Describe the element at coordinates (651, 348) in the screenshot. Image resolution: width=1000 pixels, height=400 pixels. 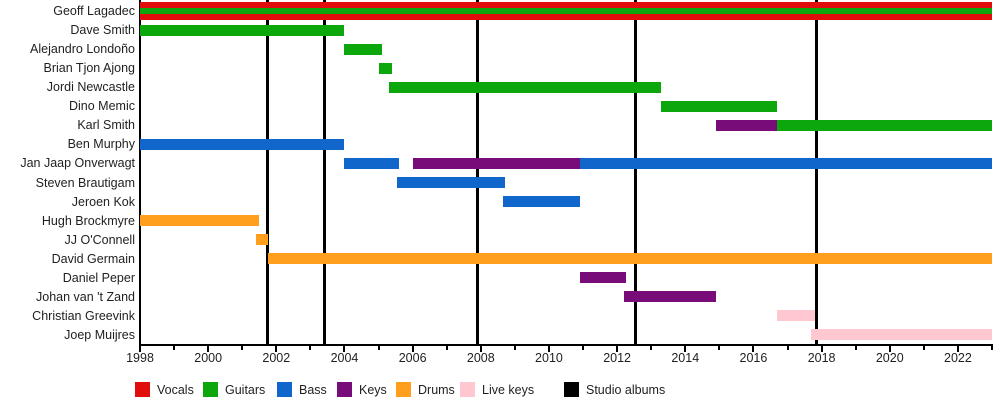
I see `x-axis-tick-2013` at that location.